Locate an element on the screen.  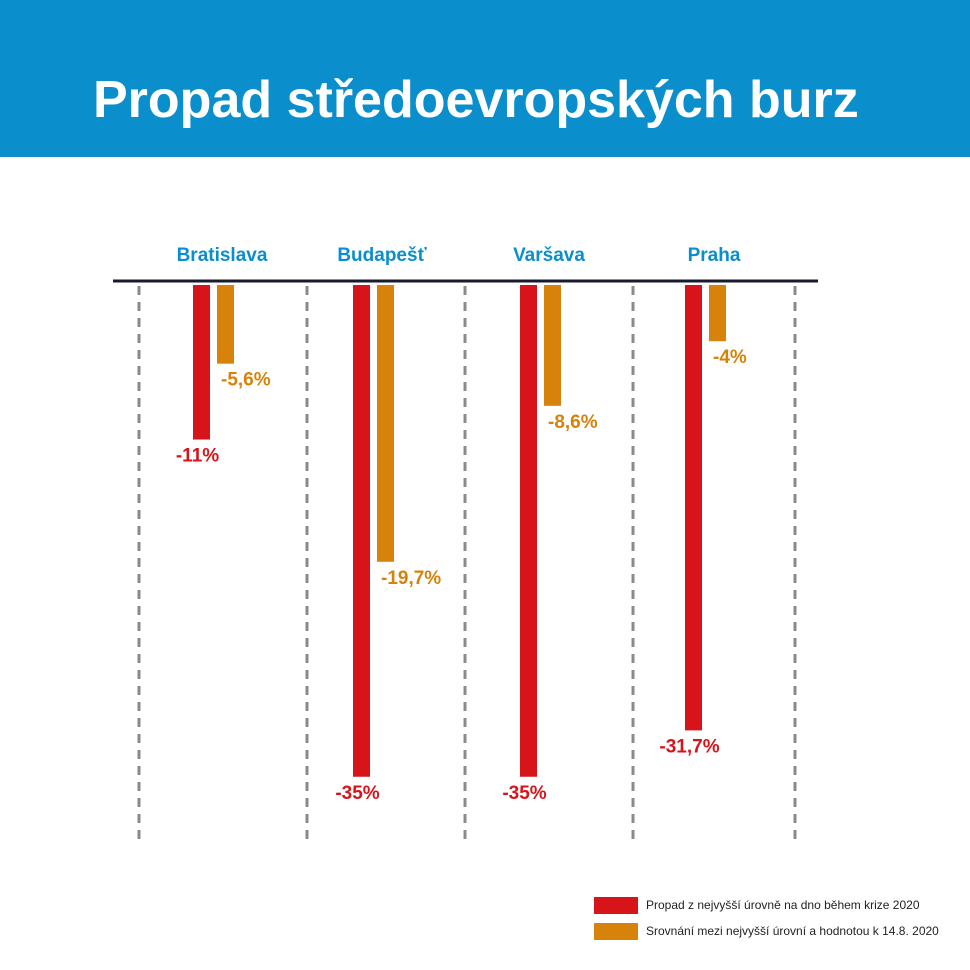
data-label-orange-2: -8,6% is located at coordinates (573, 422).